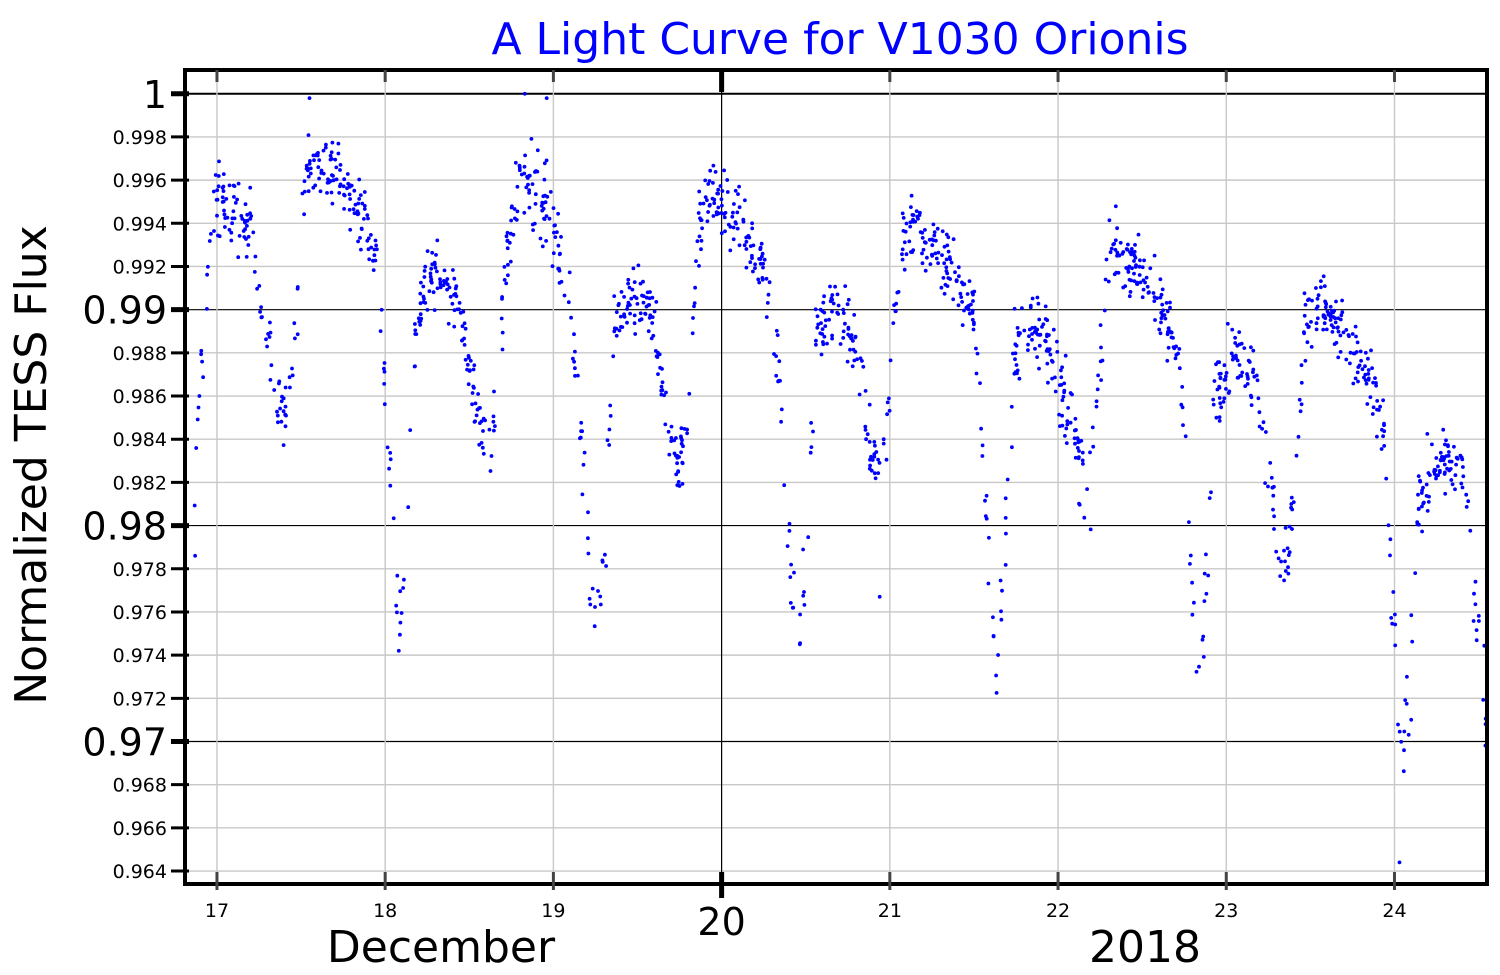 Image resolution: width=1500 pixels, height=975 pixels. What do you see at coordinates (721, 922) in the screenshot?
I see `x-tick-label: 20` at bounding box center [721, 922].